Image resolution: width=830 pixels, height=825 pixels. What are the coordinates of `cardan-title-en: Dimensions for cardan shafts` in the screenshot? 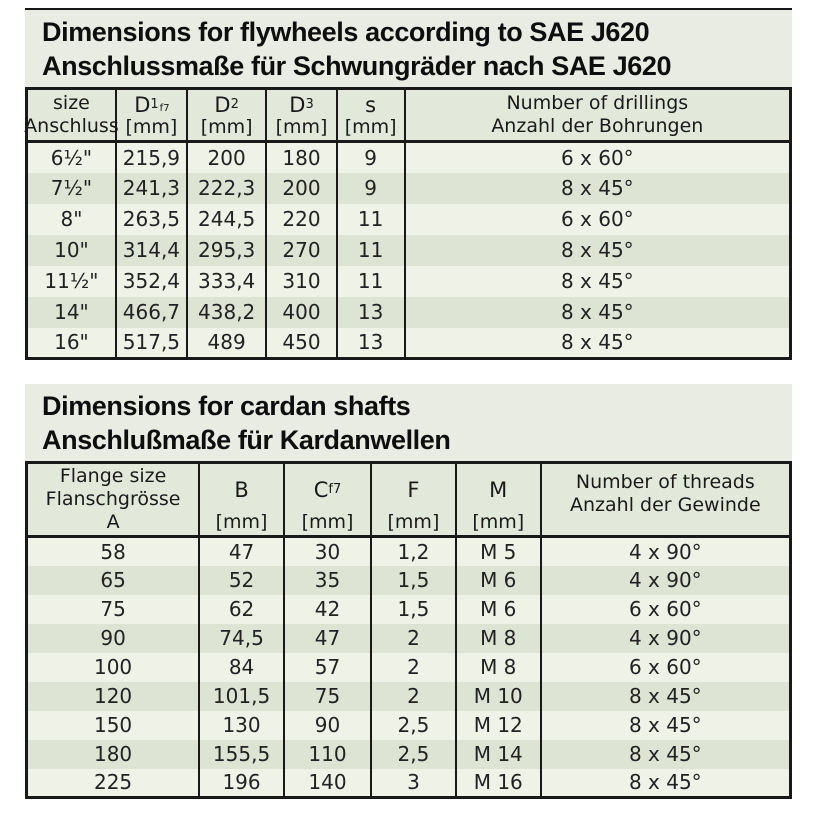 It's located at (226, 406).